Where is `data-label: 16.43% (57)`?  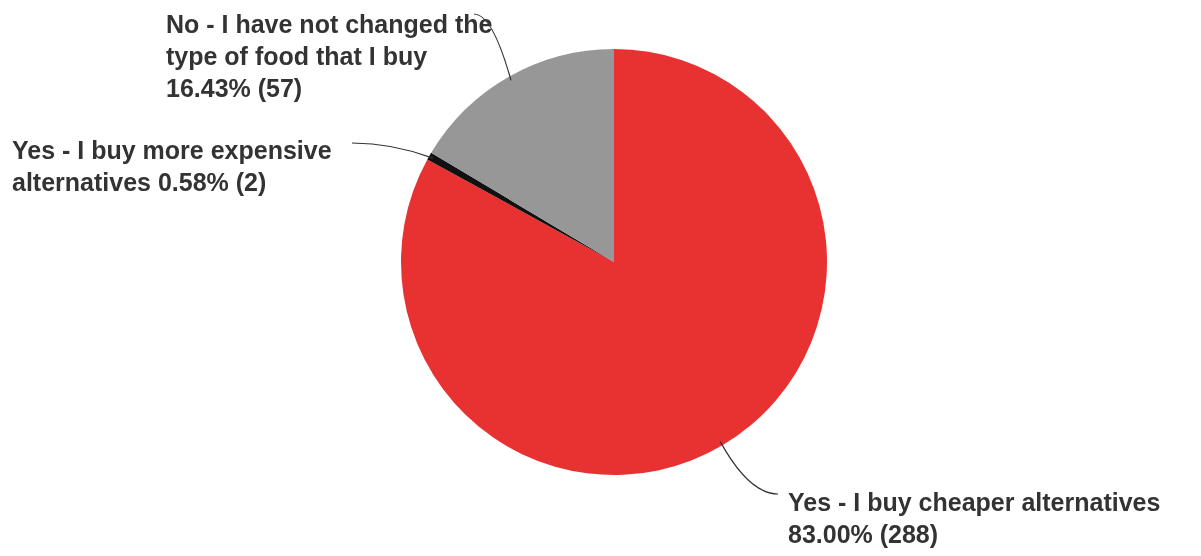 data-label: 16.43% (57) is located at coordinates (234, 88).